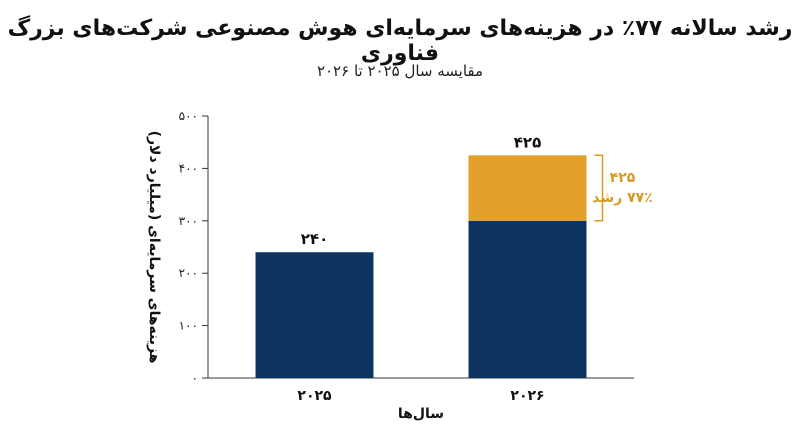 The width and height of the screenshot is (800, 447). Describe the element at coordinates (188, 221) in the screenshot. I see `y-tick-label: ۳۰۰` at that location.